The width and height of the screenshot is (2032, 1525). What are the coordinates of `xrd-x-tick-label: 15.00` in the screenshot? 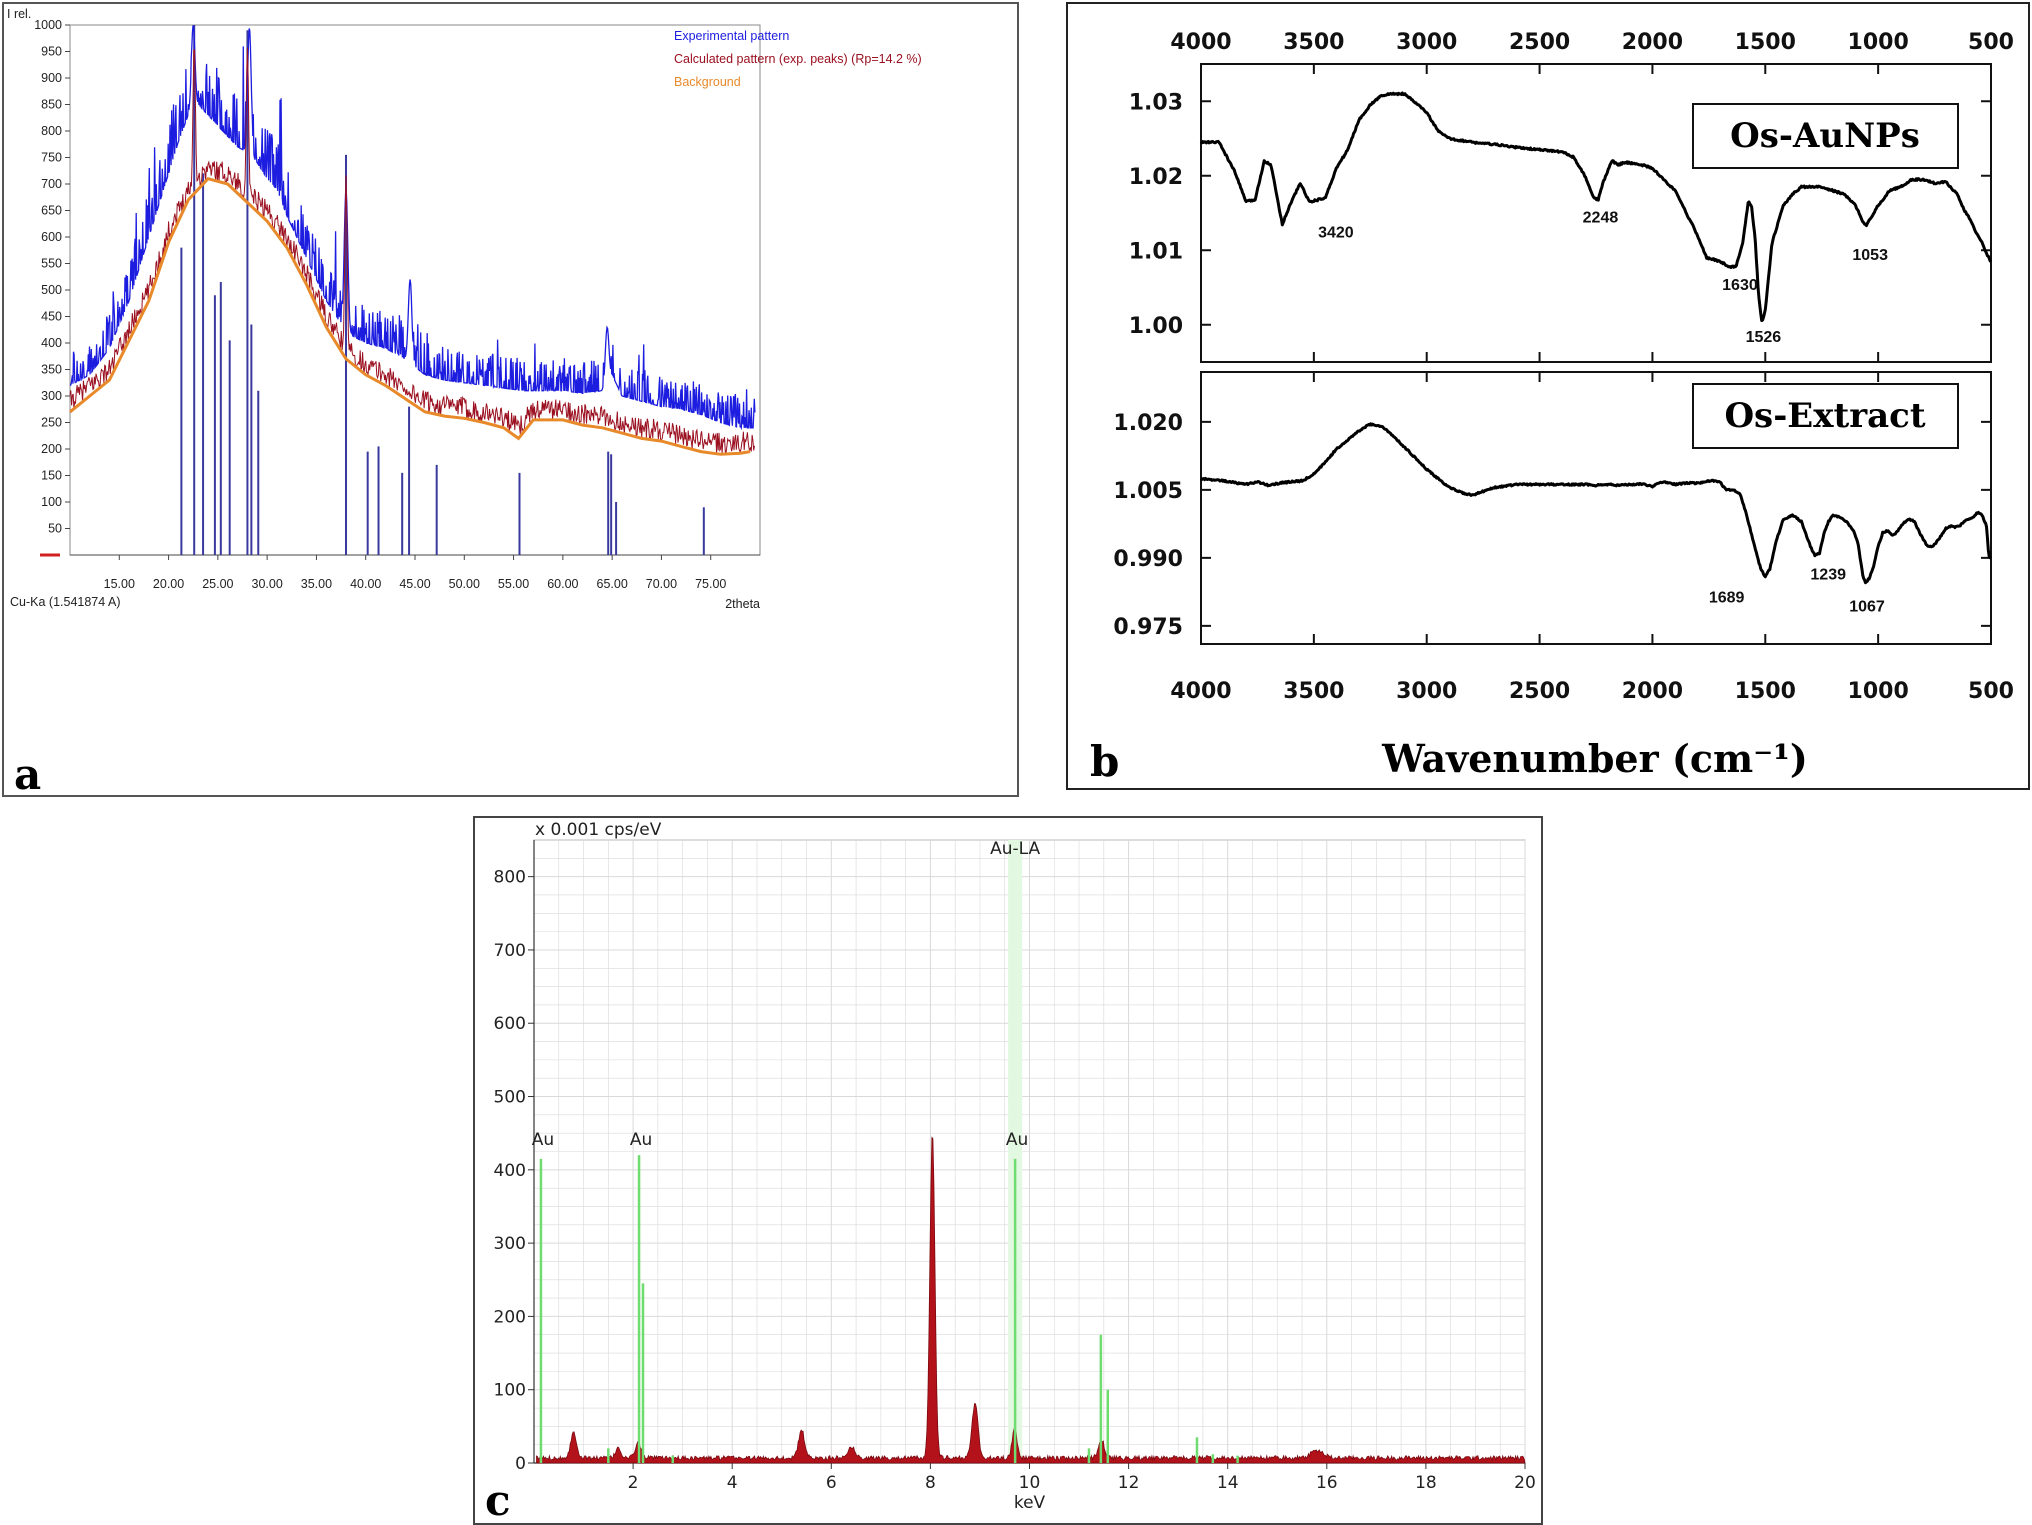 It's located at (119, 584).